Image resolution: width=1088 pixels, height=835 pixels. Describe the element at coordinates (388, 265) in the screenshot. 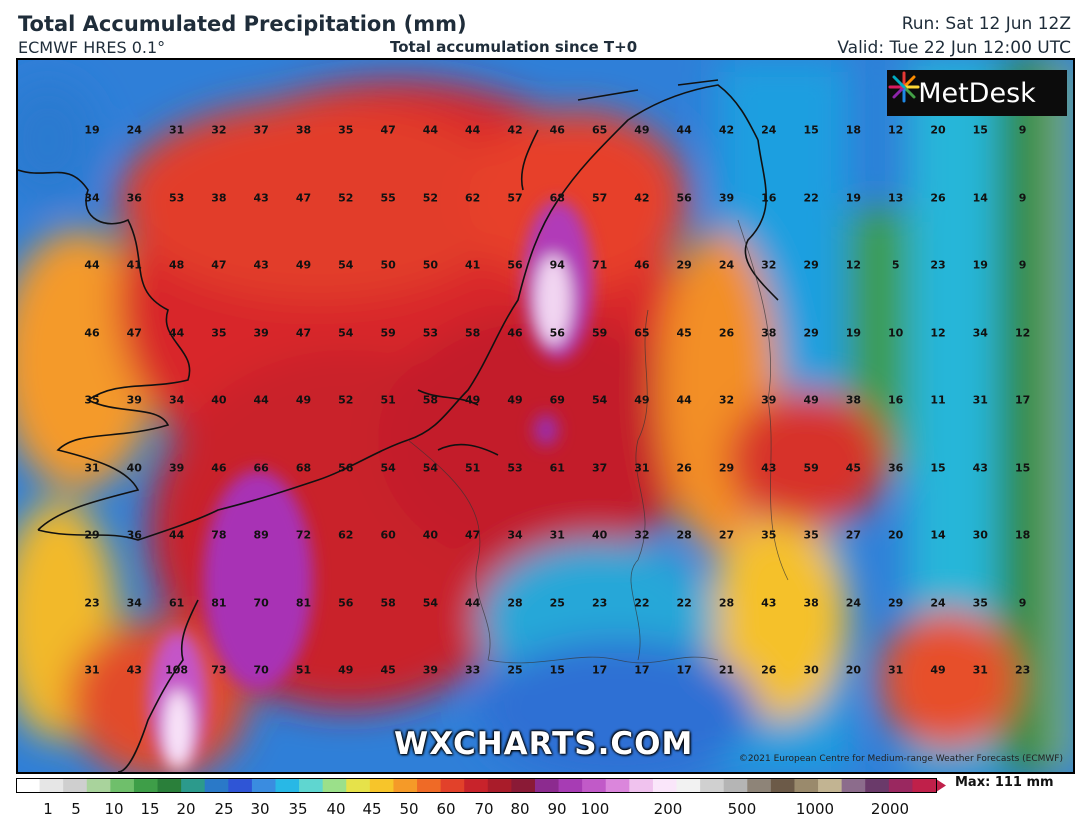

I see `grid-value: 50` at that location.